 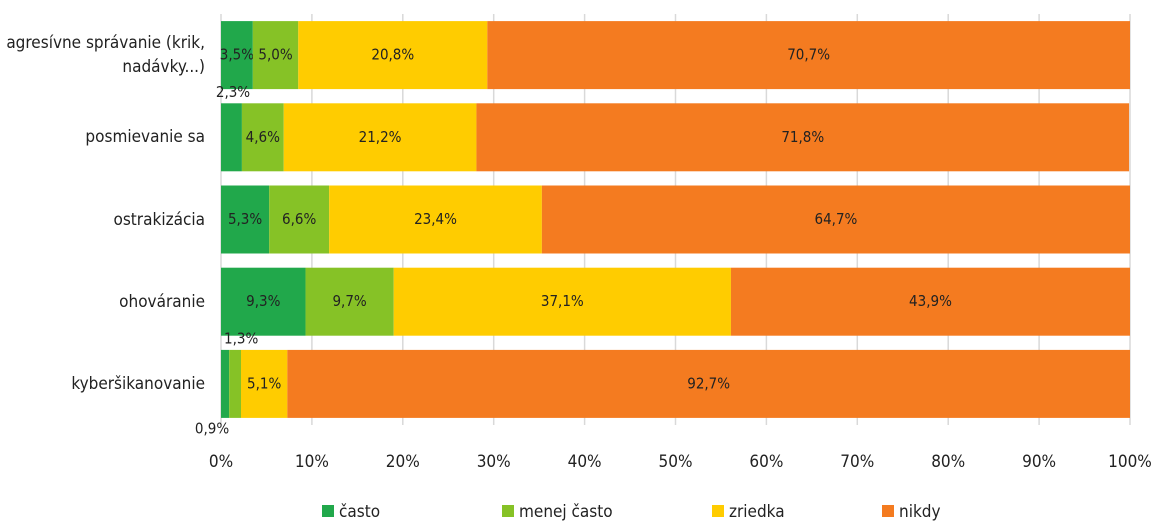 I want to click on data-label: 5,1%, so click(x=264, y=383).